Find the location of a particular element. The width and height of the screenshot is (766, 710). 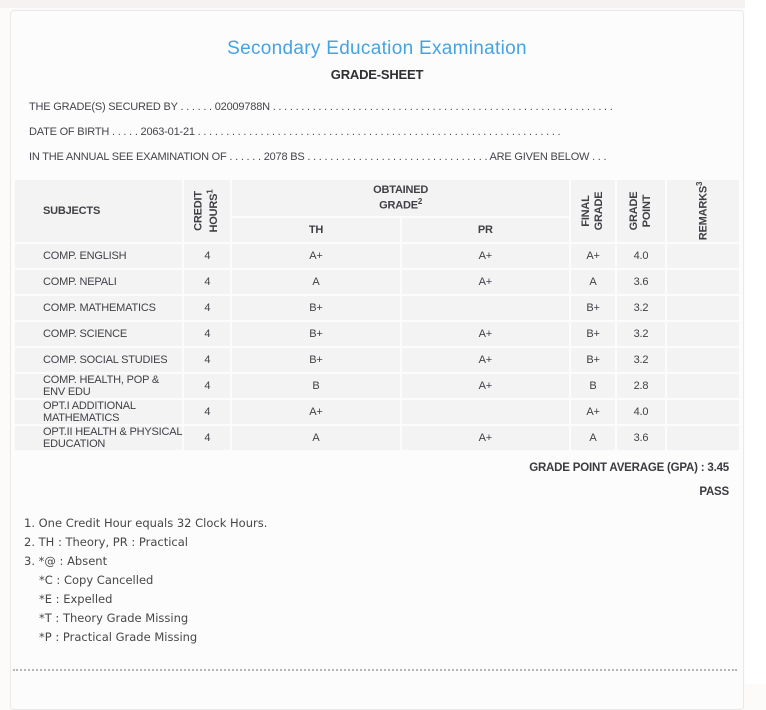

gpa-value: 3.45 is located at coordinates (718, 468).